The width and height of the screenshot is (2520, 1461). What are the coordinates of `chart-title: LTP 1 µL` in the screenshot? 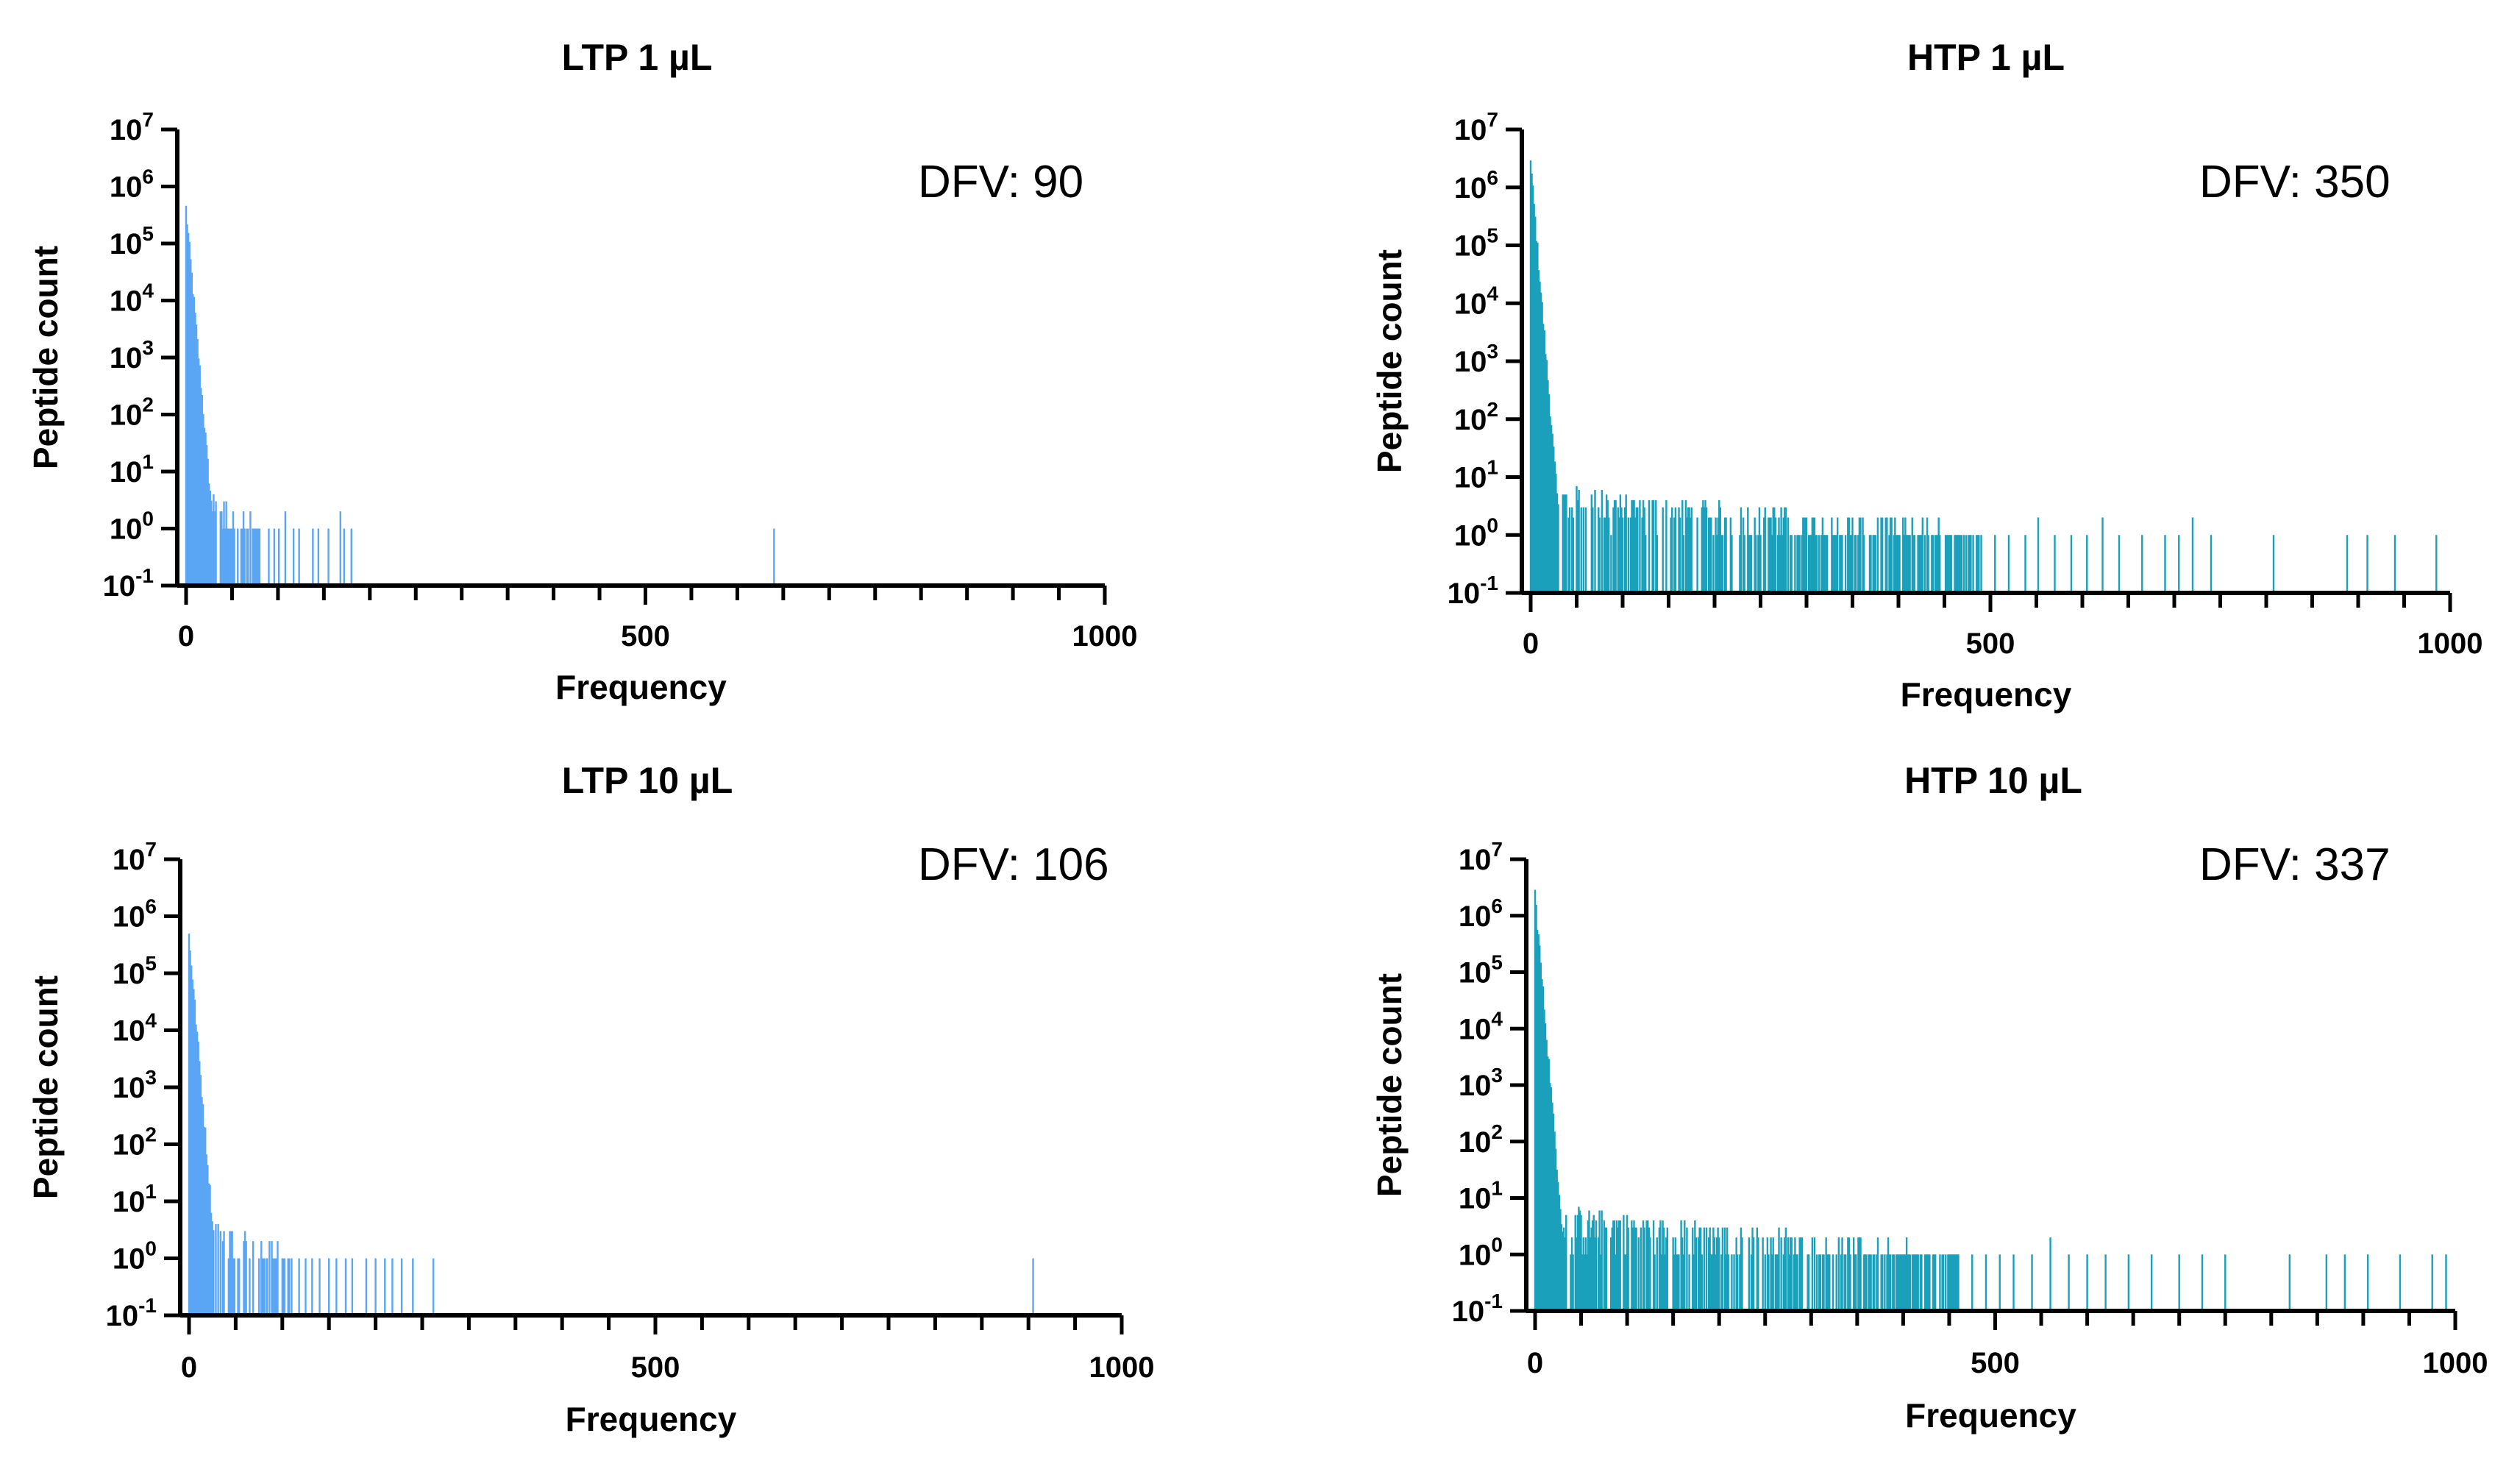 It's located at (637, 58).